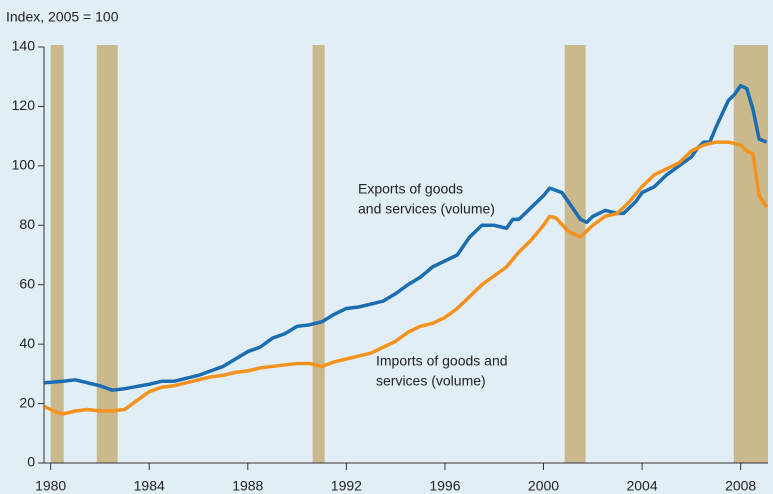 The image size is (773, 494). What do you see at coordinates (27, 283) in the screenshot?
I see `y-tick-label: 60` at bounding box center [27, 283].